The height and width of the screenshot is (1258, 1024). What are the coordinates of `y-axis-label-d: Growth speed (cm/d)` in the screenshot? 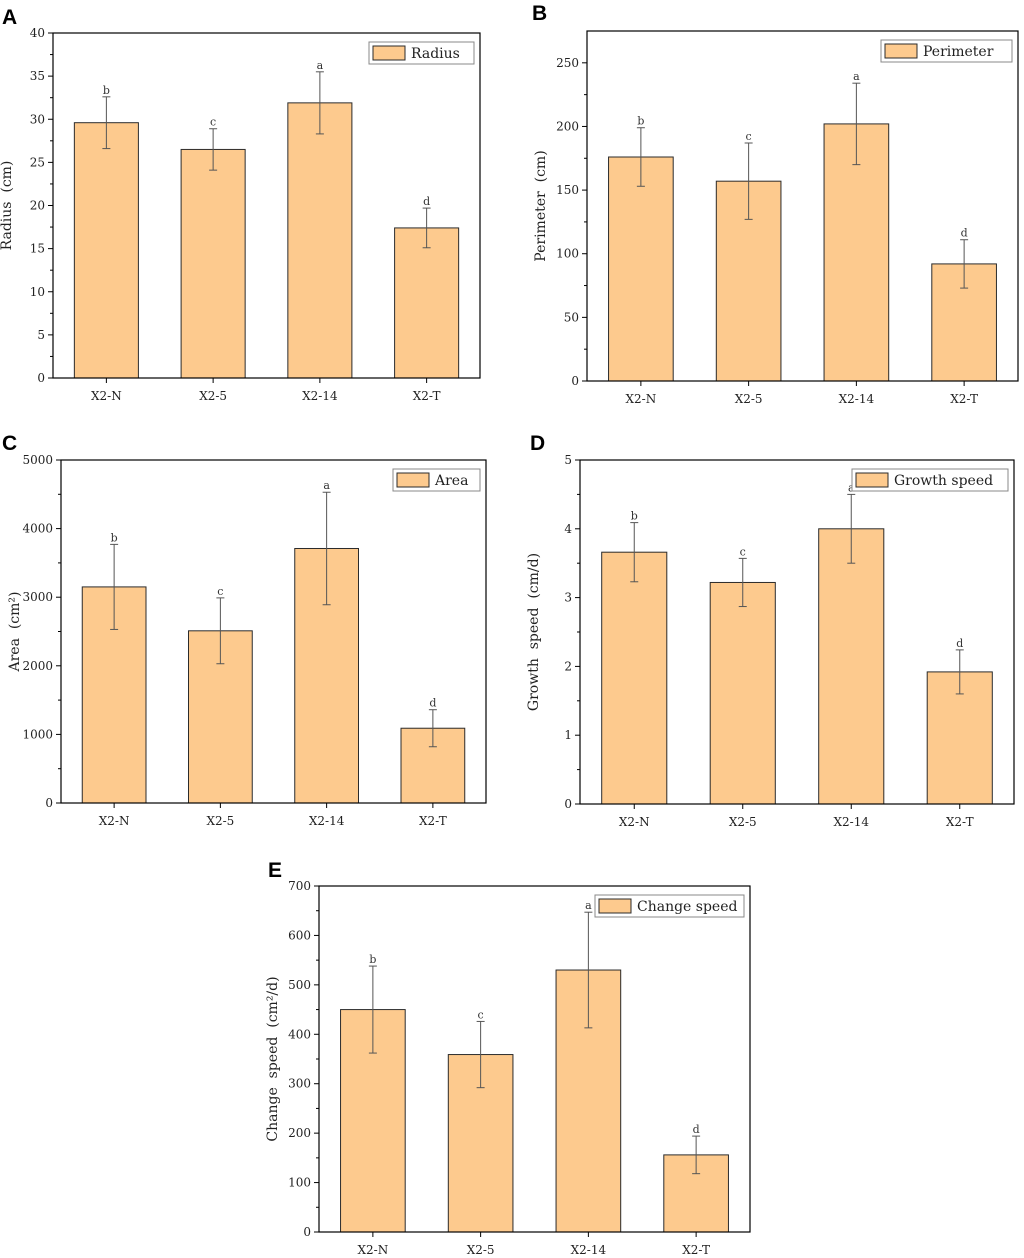 It's located at (534, 632).